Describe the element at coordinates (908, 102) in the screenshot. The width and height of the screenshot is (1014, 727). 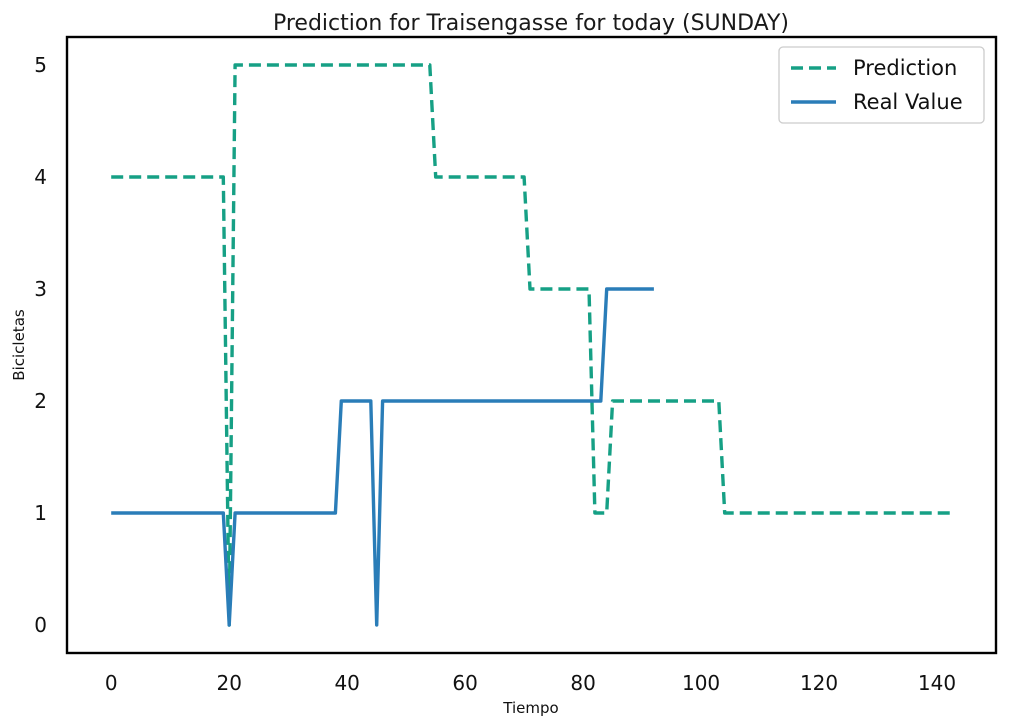
I see `legend-real-value-label: Real Value` at that location.